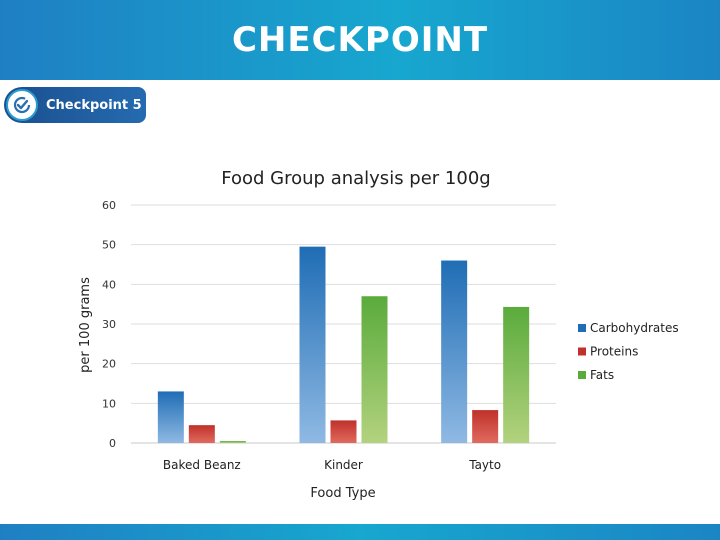 The width and height of the screenshot is (720, 540). I want to click on bar-proteins-tayto, so click(485, 426).